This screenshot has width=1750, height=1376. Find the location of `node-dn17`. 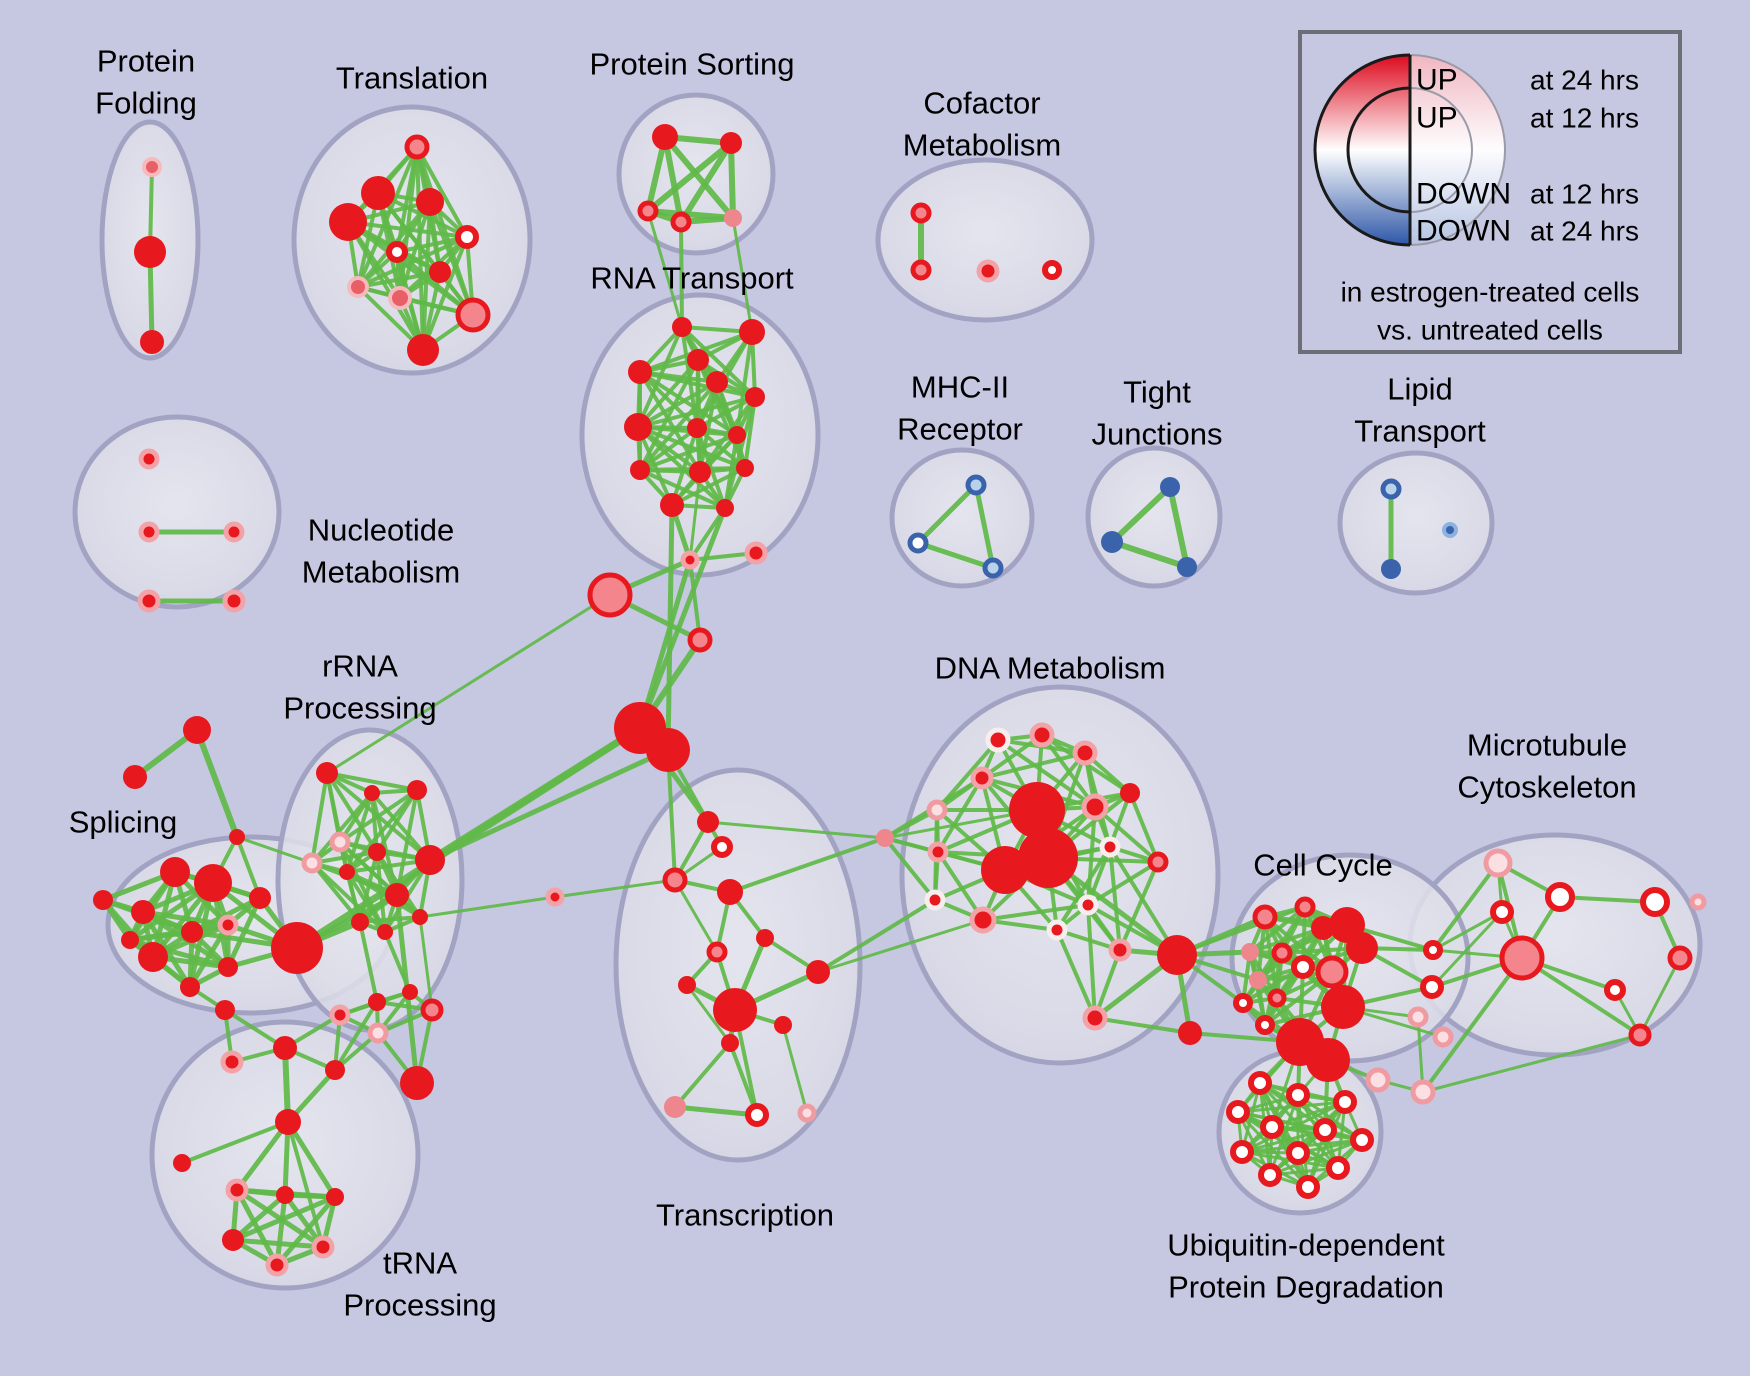

node-dn17 is located at coordinates (1120, 950).